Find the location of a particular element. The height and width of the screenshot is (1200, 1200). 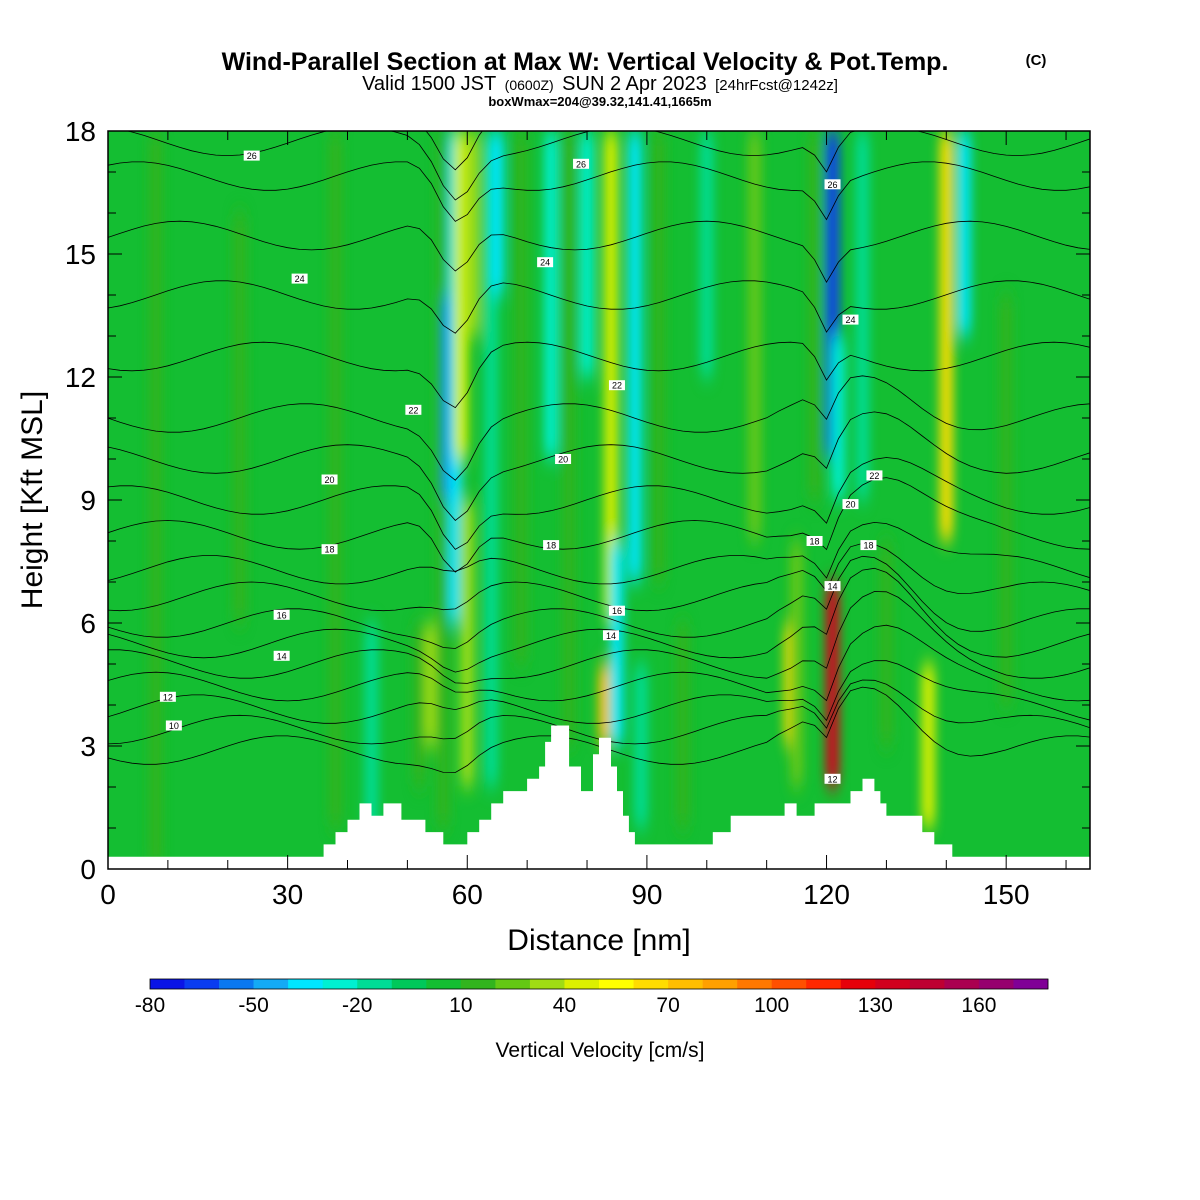

colorbar-frame is located at coordinates (599, 984).